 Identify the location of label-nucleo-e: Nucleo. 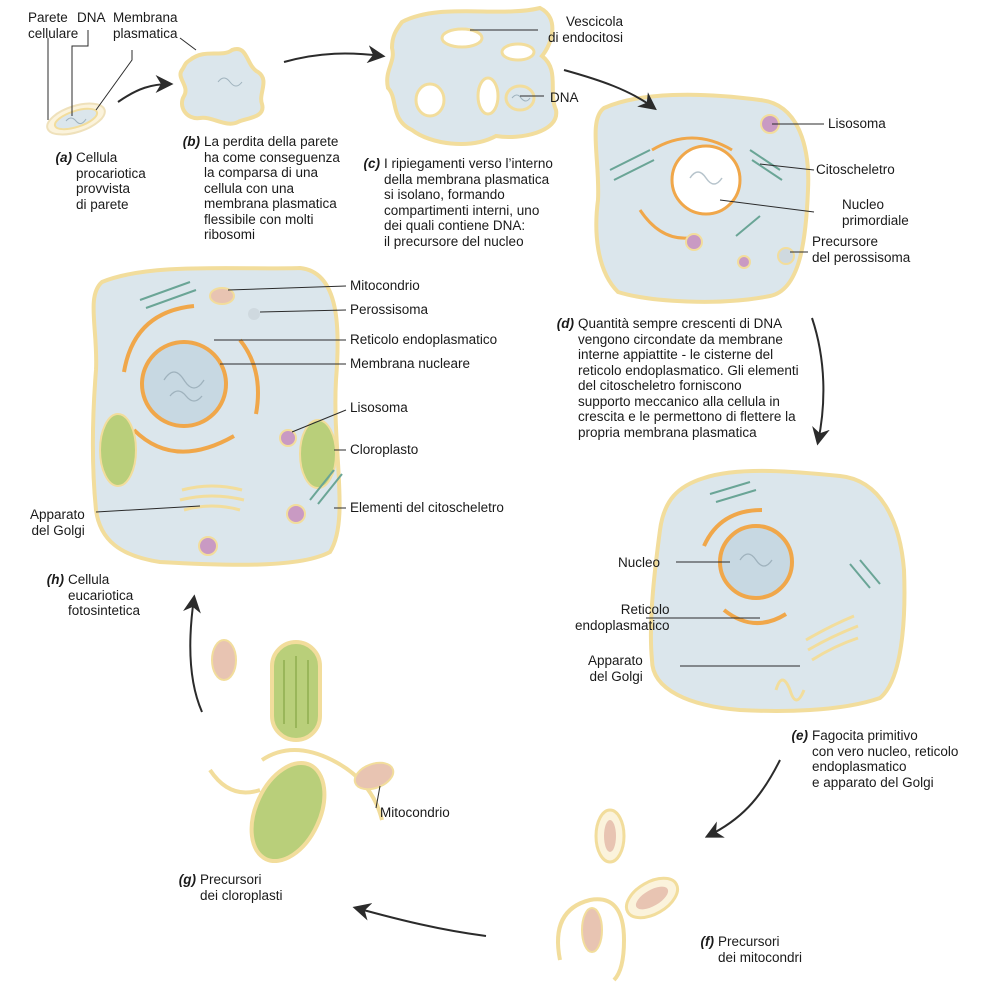
(639, 562).